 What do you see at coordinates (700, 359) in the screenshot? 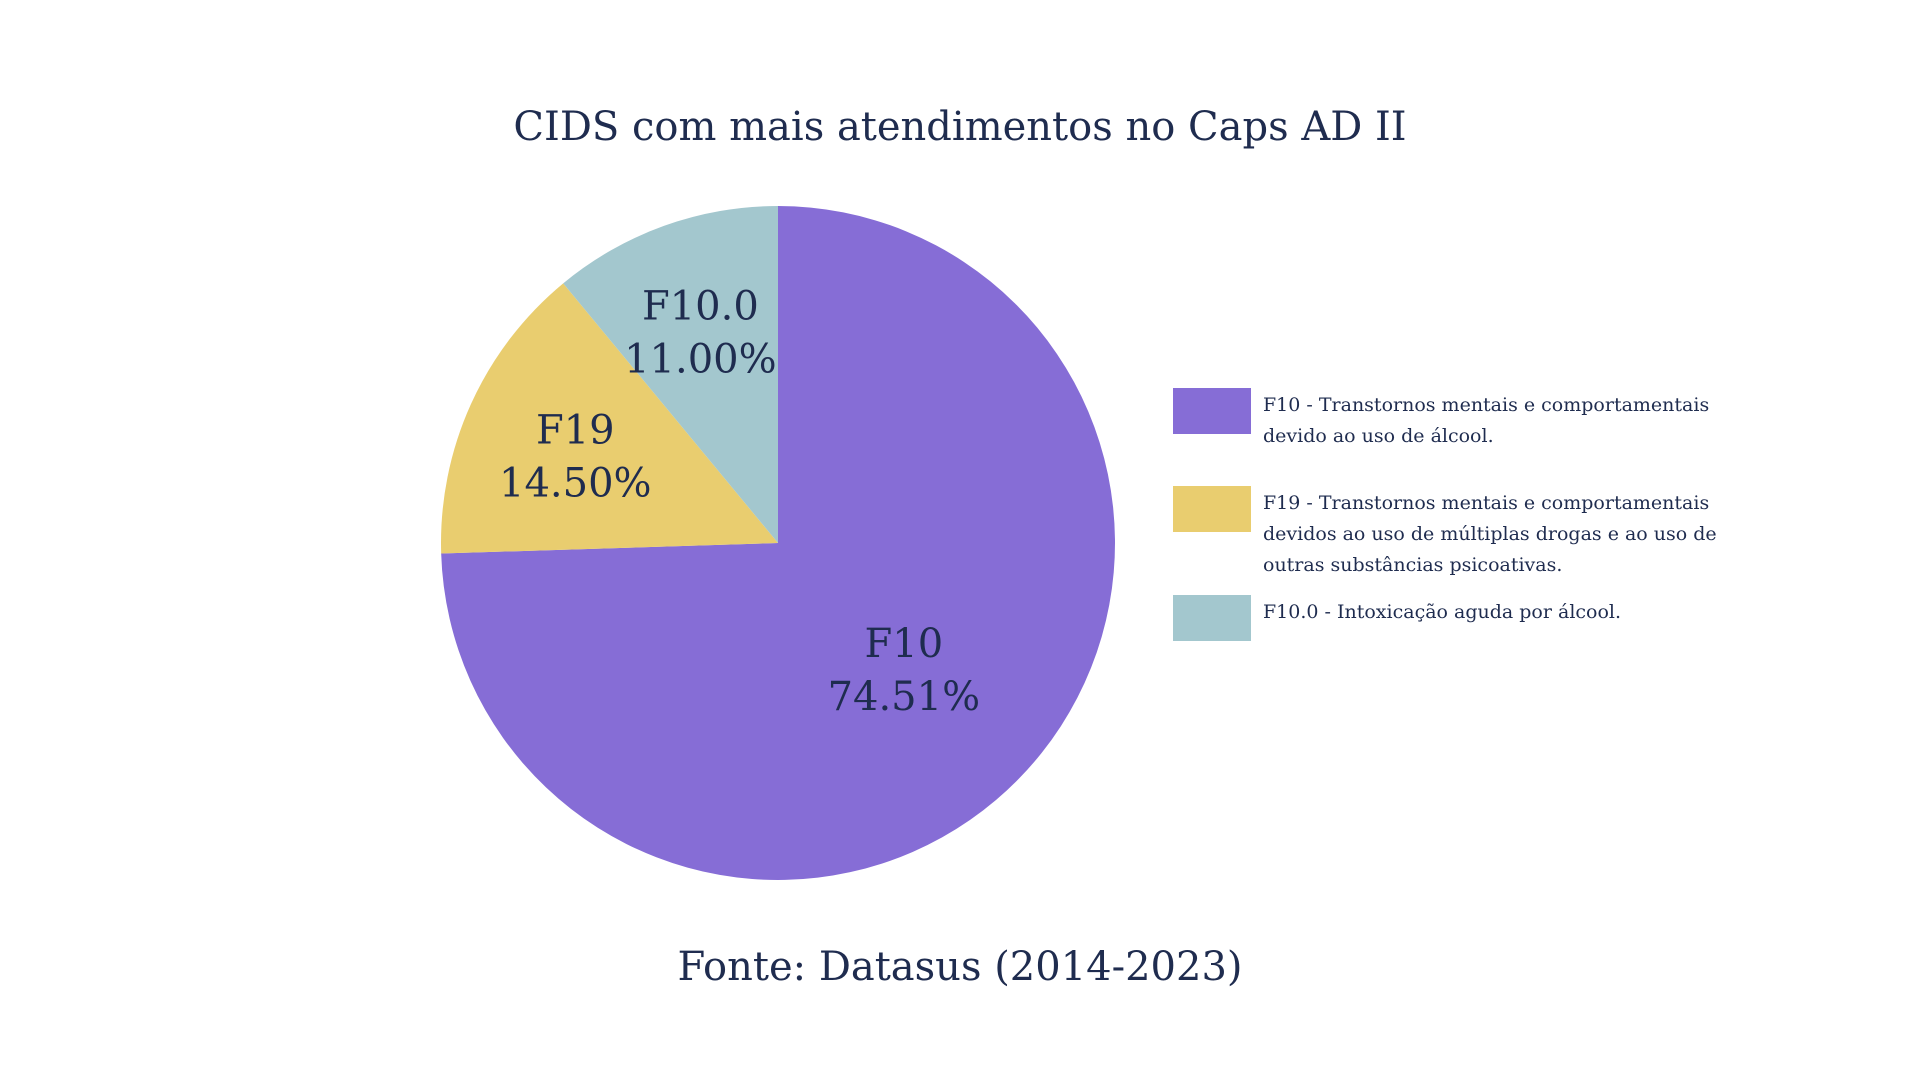
I see `slice-value-f10-0: 11.00%` at bounding box center [700, 359].